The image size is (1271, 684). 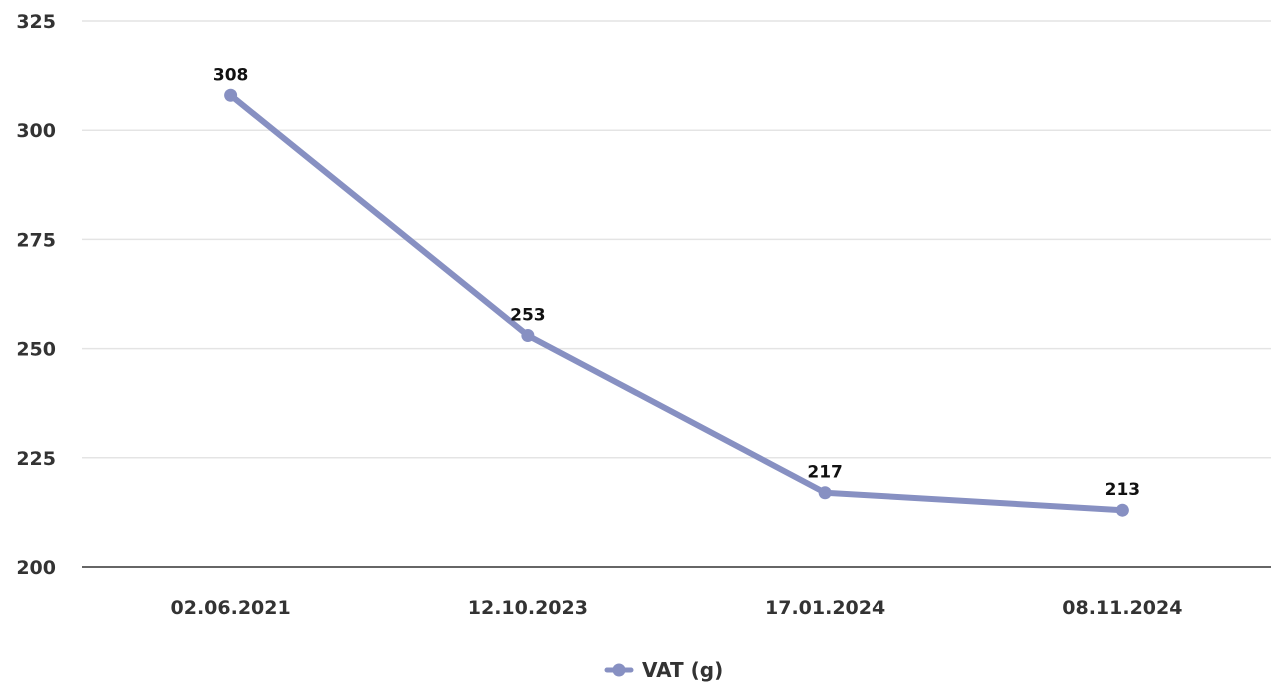 What do you see at coordinates (528, 315) in the screenshot?
I see `data-label: 253` at bounding box center [528, 315].